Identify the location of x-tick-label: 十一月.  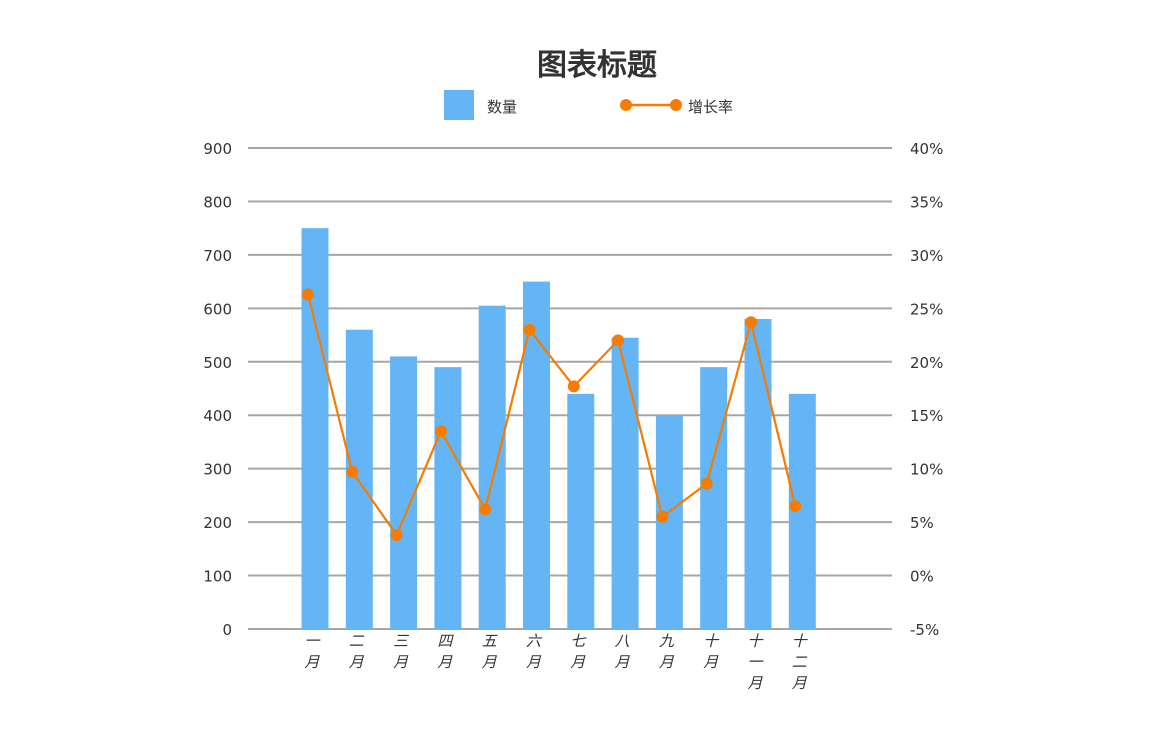
(755, 662).